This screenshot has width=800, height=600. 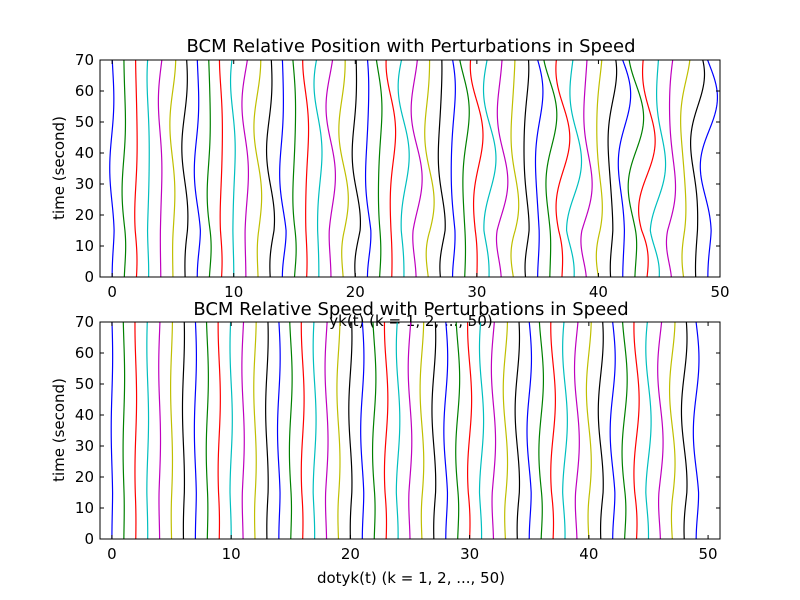 What do you see at coordinates (469, 554) in the screenshot?
I see `speed-x-tick-label: 30` at bounding box center [469, 554].